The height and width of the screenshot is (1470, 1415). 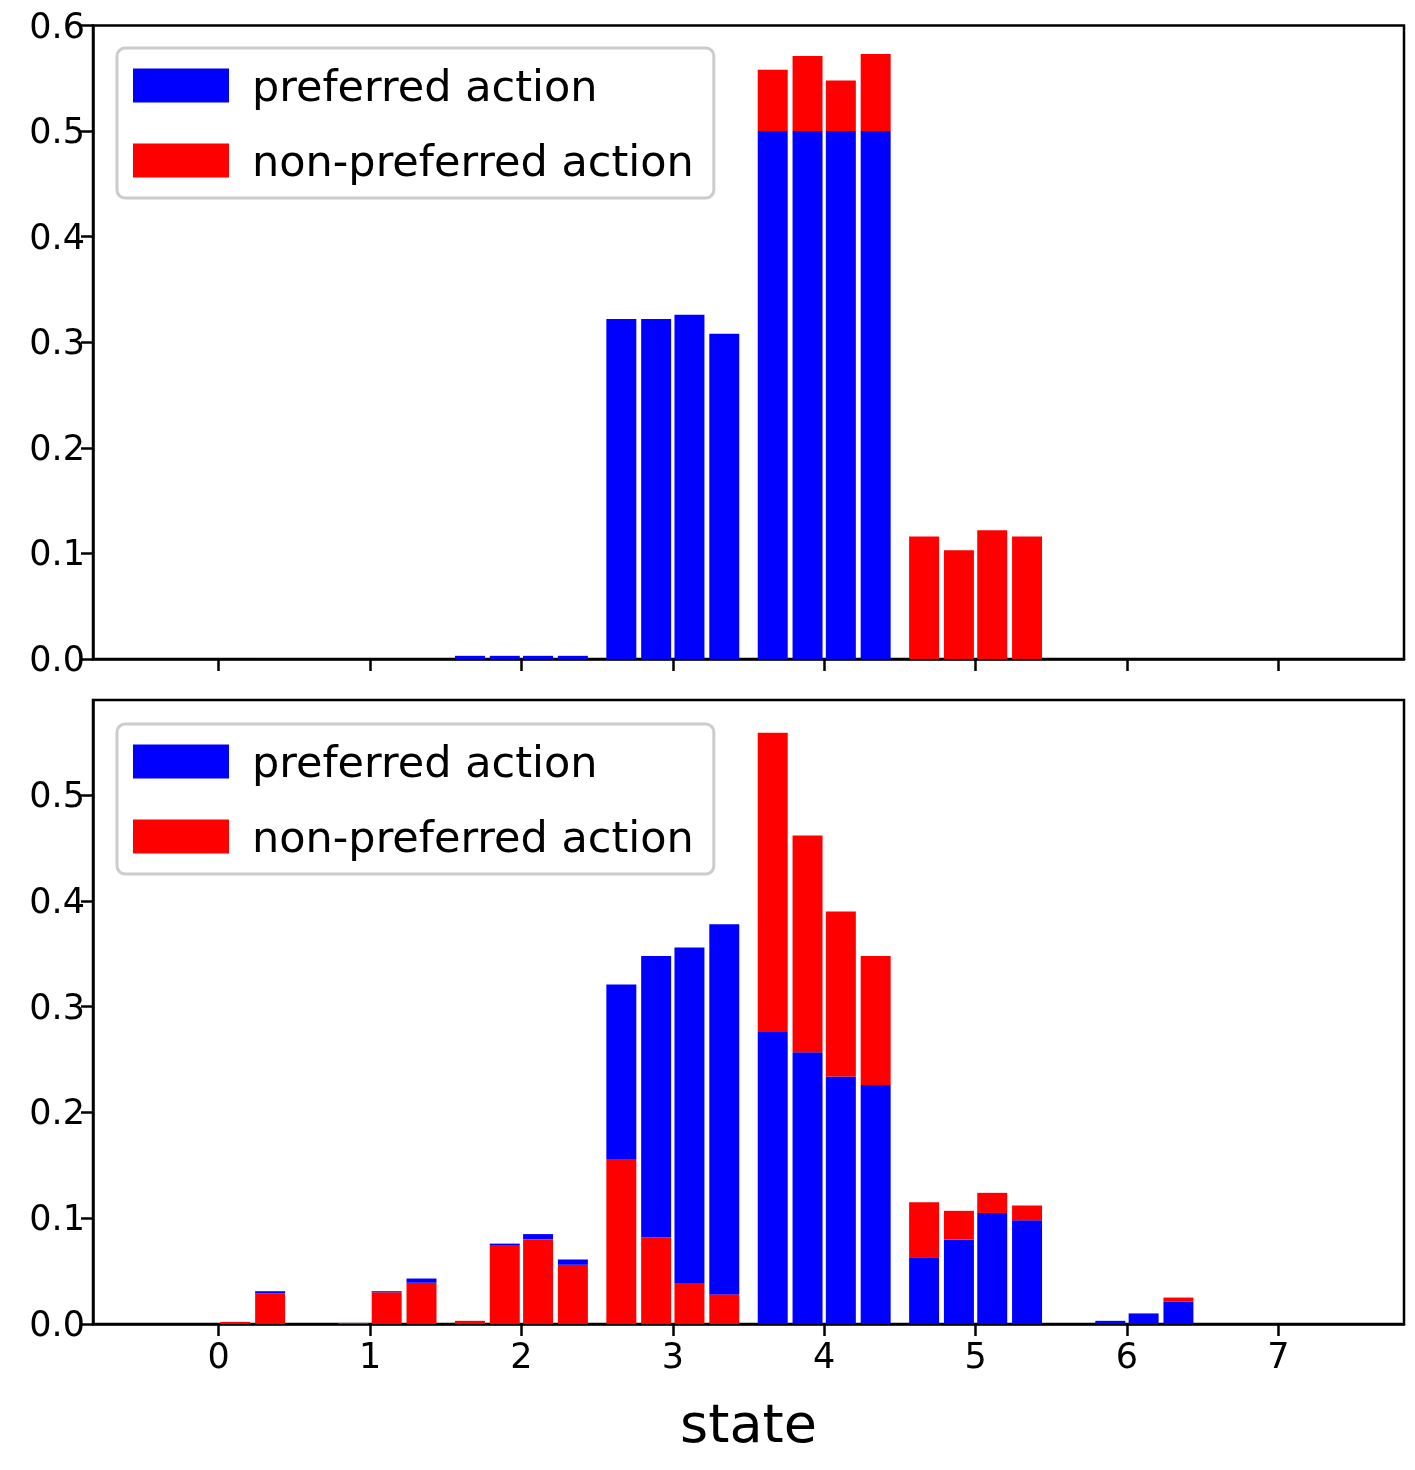 I want to click on x-tick-label: 5, so click(x=975, y=1355).